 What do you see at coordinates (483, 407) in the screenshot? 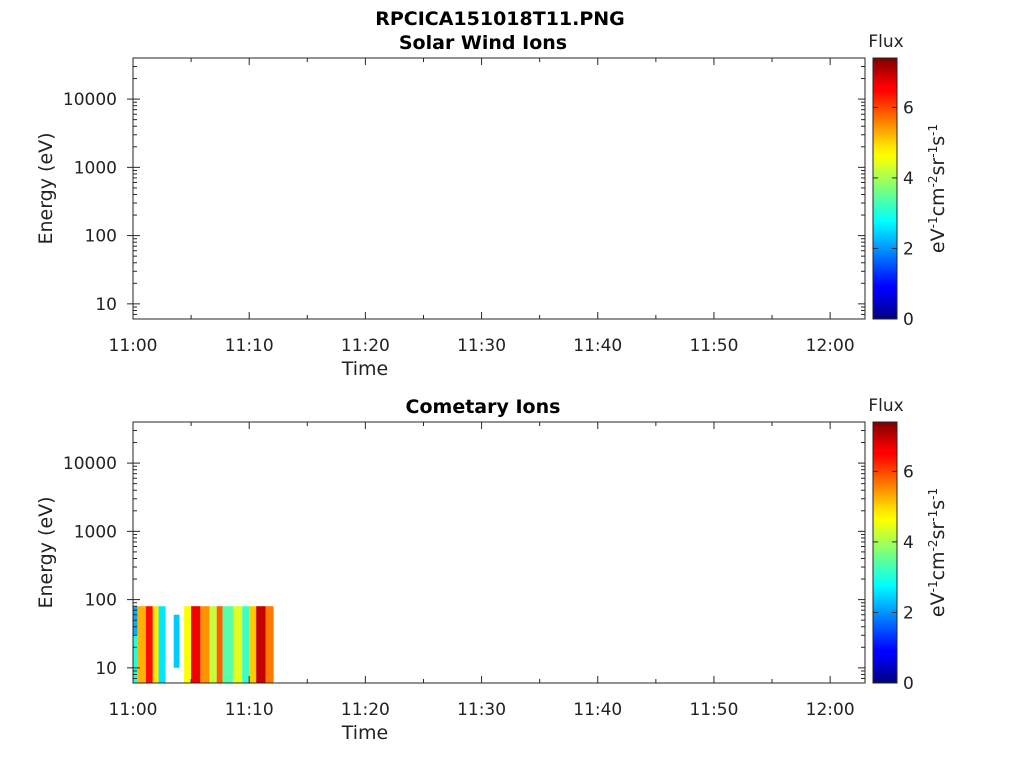
I see `panel-title: Cometary Ions` at bounding box center [483, 407].